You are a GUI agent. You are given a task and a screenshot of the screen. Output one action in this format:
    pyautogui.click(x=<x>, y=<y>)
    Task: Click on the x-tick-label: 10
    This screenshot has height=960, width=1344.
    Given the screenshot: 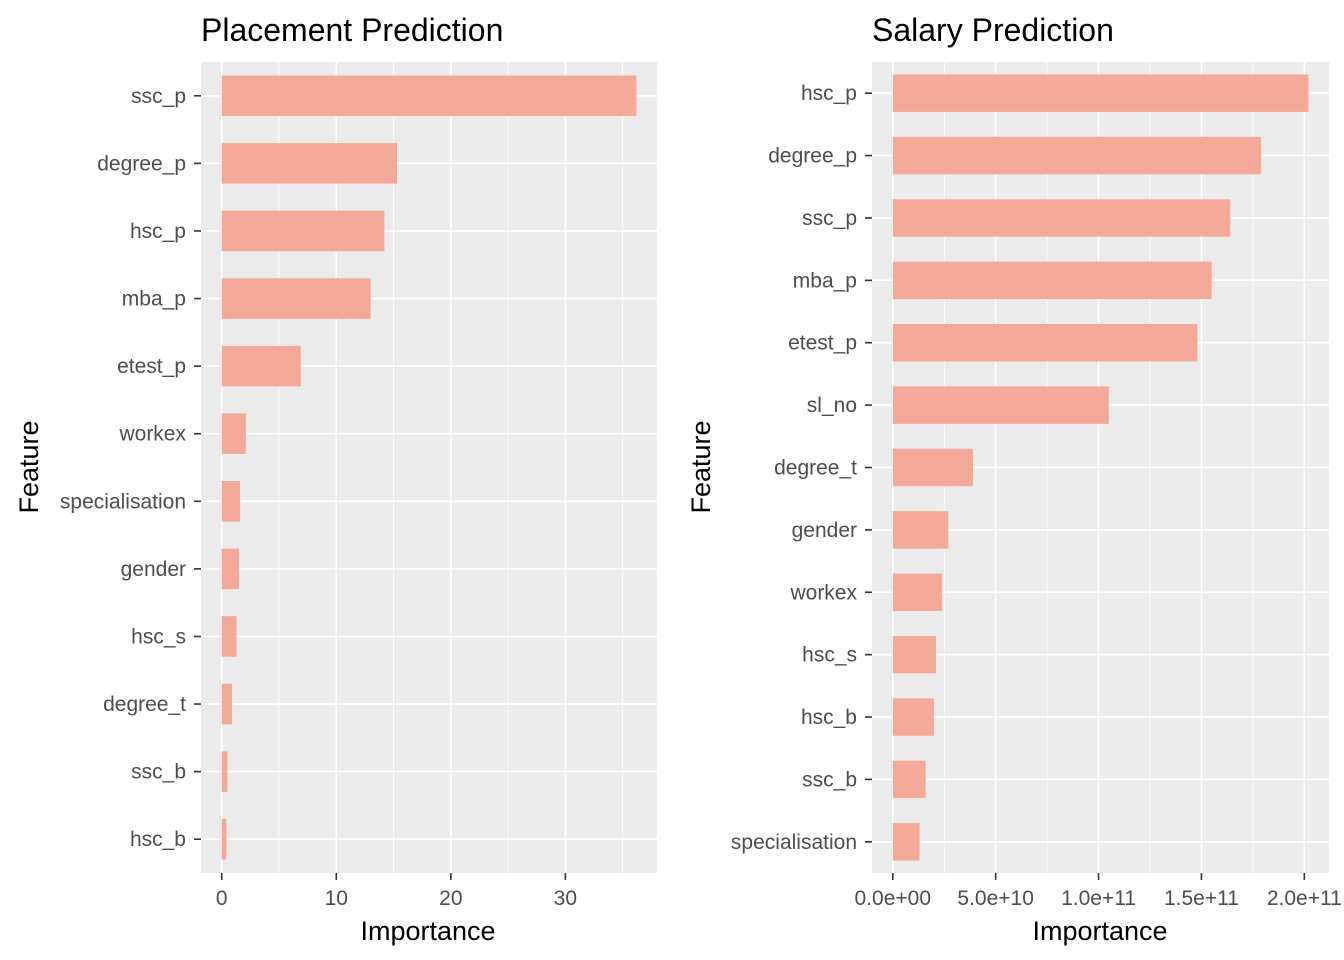 What is the action you would take?
    pyautogui.click(x=336, y=898)
    